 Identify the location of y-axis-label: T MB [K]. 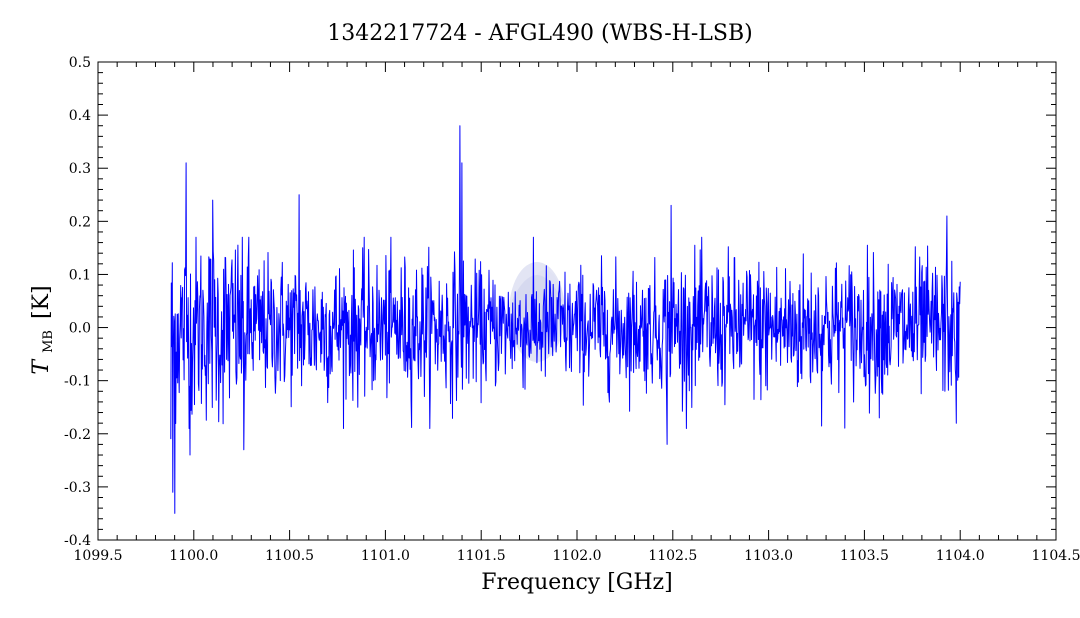
(43, 329).